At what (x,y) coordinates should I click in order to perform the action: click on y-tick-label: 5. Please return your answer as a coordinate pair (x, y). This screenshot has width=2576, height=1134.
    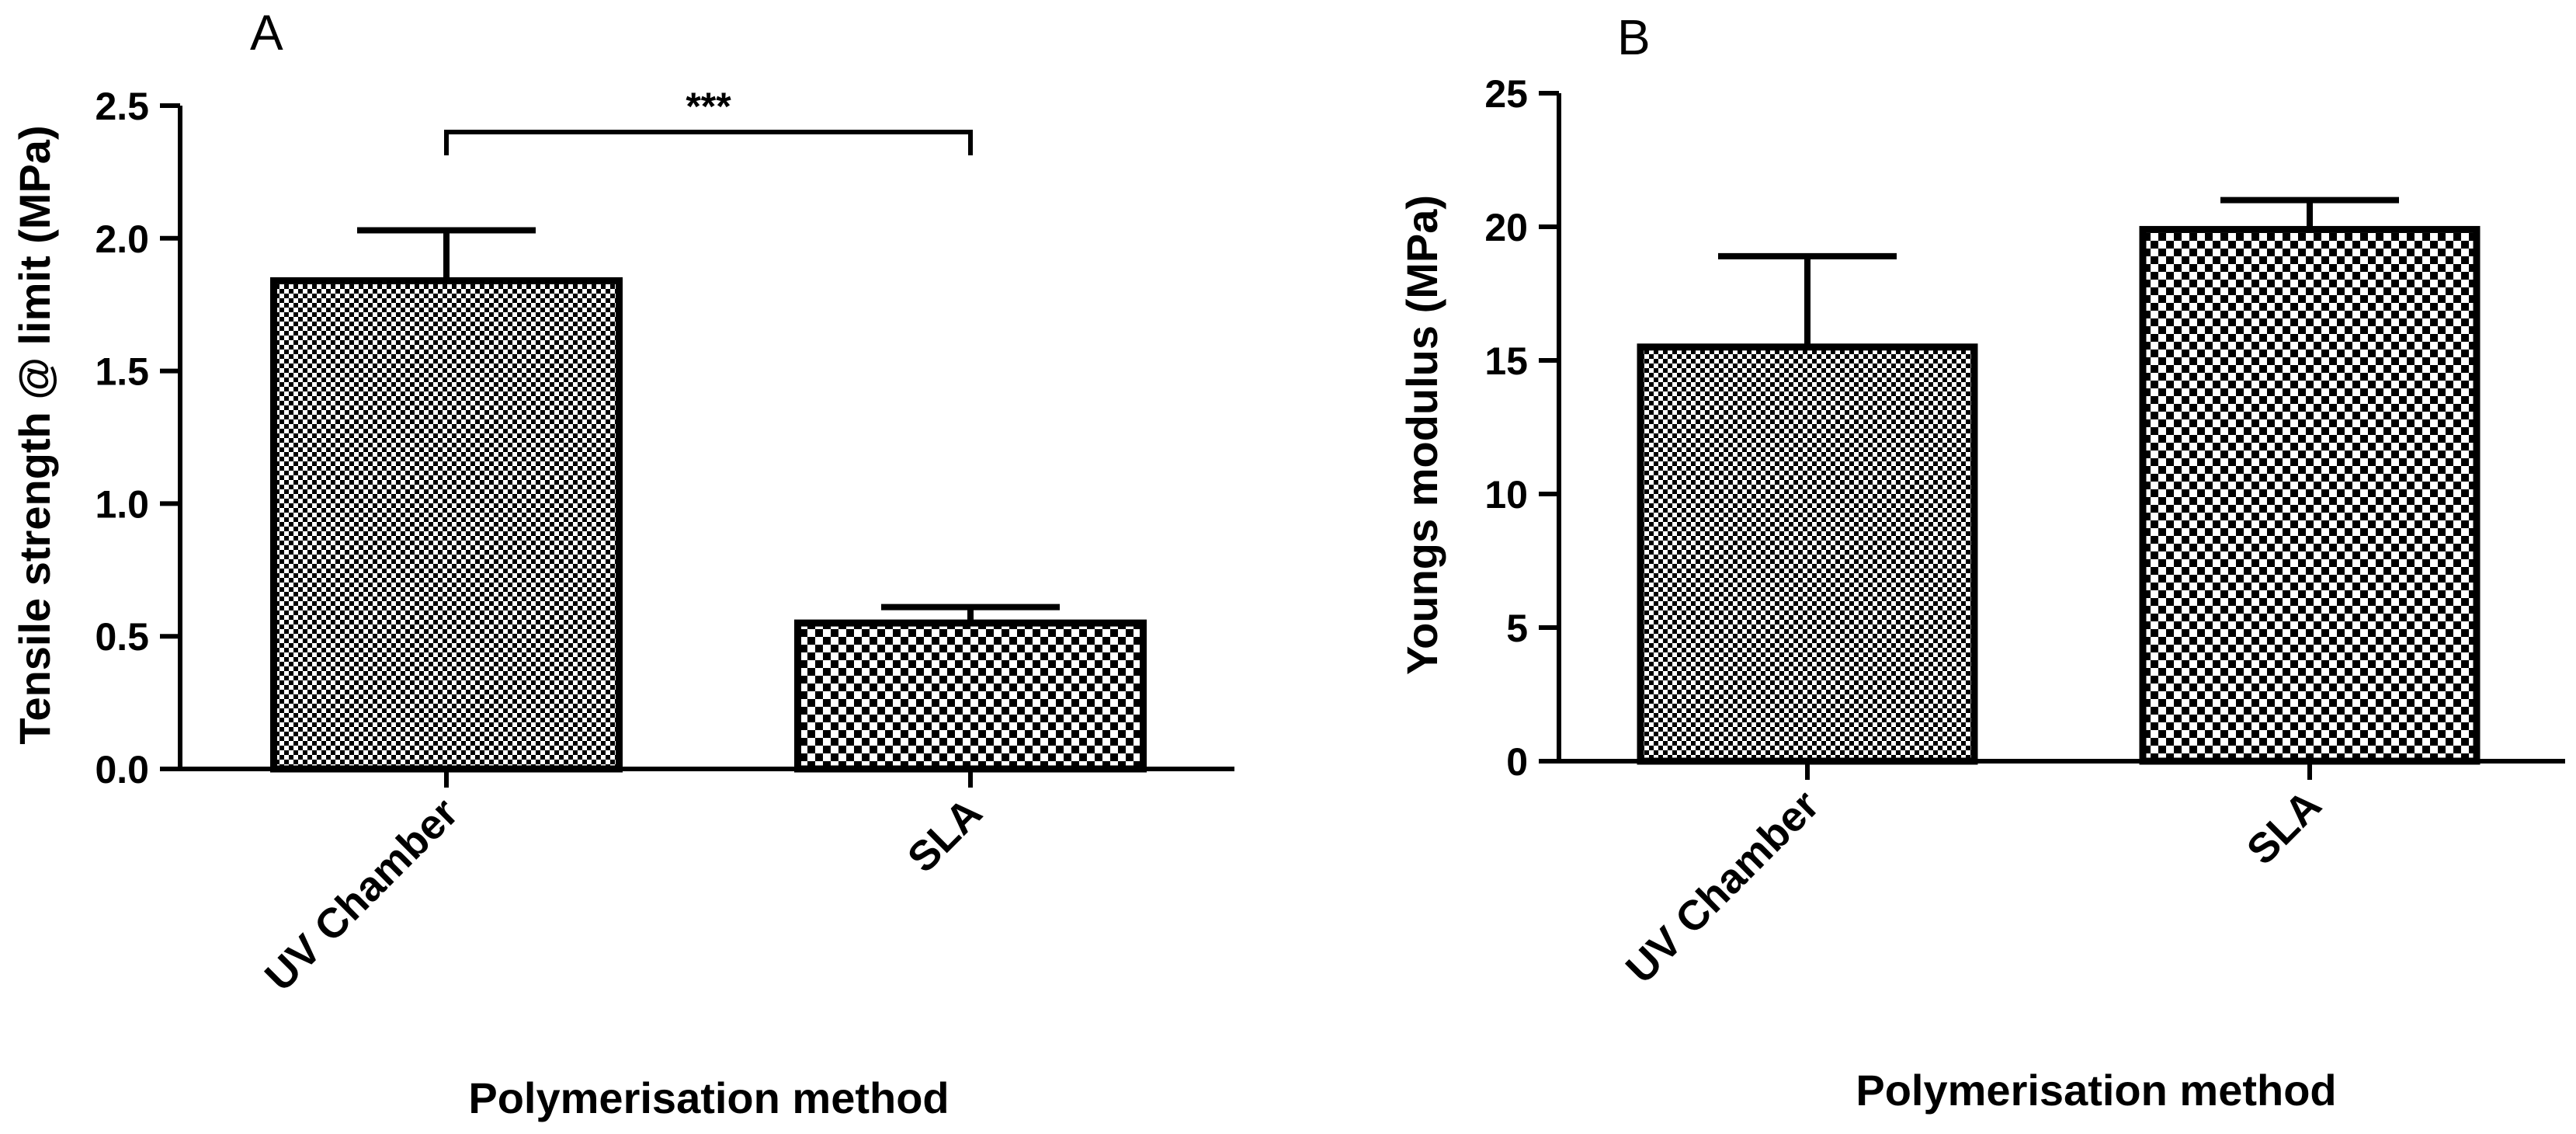
    Looking at the image, I should click on (1517, 628).